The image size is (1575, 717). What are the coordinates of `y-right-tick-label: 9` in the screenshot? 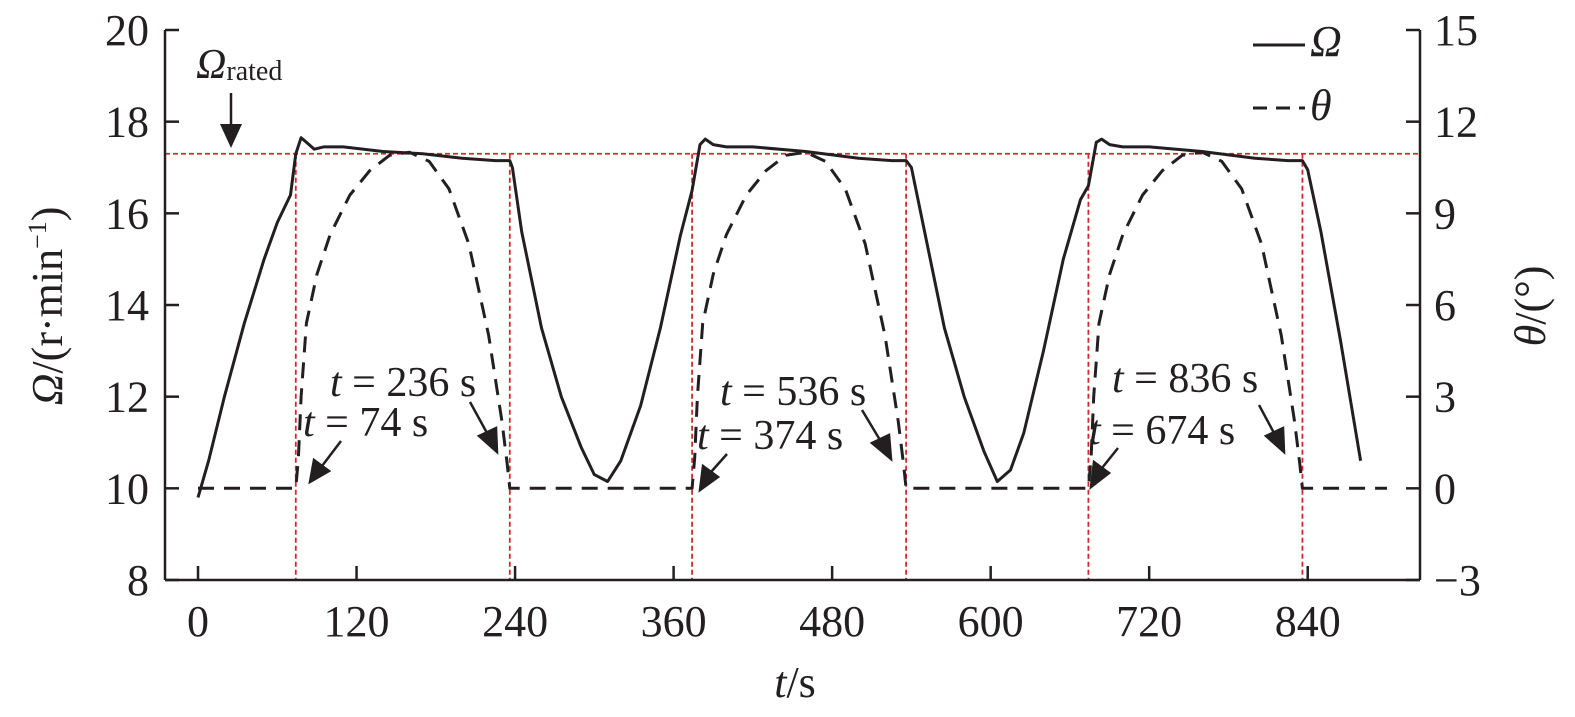 It's located at (1445, 213).